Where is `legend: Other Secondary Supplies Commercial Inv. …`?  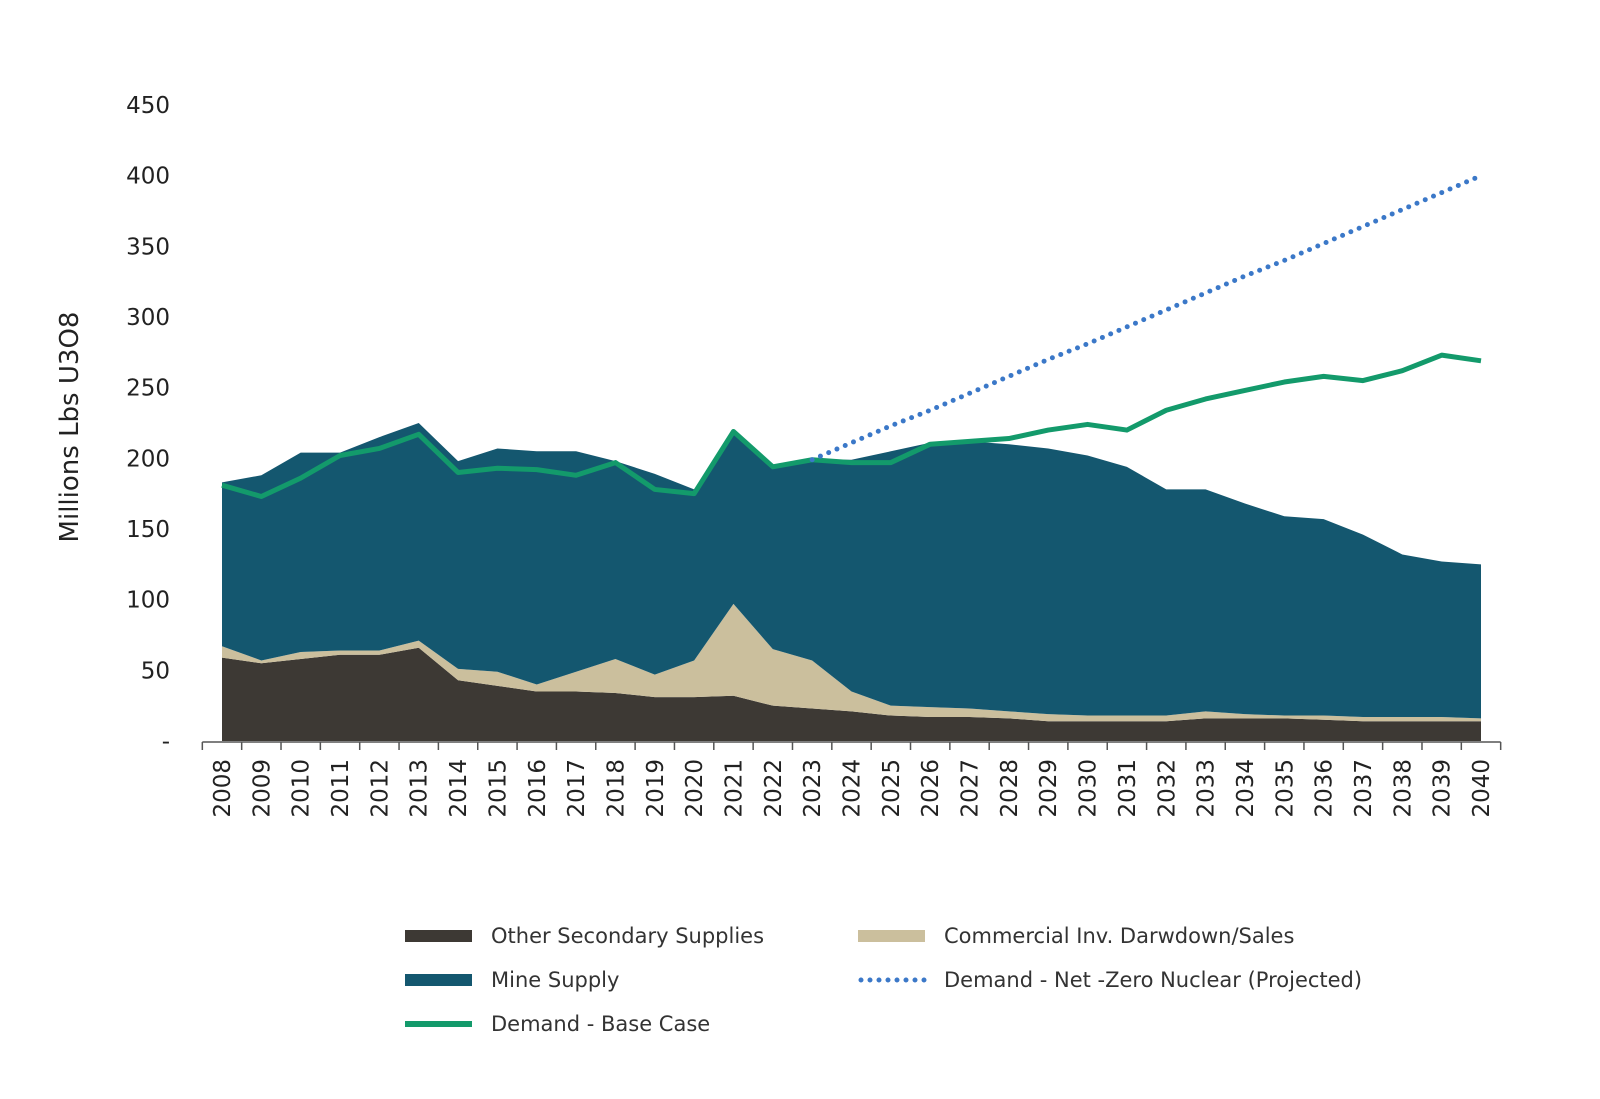
legend: Other Secondary Supplies Commercial Inv. … is located at coordinates (883, 980).